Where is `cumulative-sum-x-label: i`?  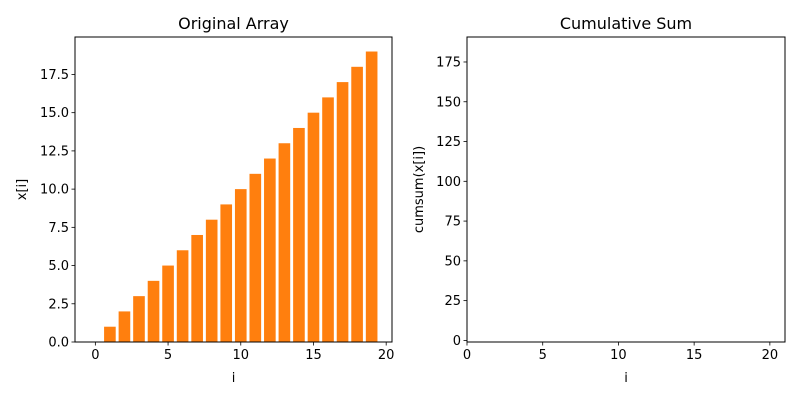 cumulative-sum-x-label: i is located at coordinates (626, 378).